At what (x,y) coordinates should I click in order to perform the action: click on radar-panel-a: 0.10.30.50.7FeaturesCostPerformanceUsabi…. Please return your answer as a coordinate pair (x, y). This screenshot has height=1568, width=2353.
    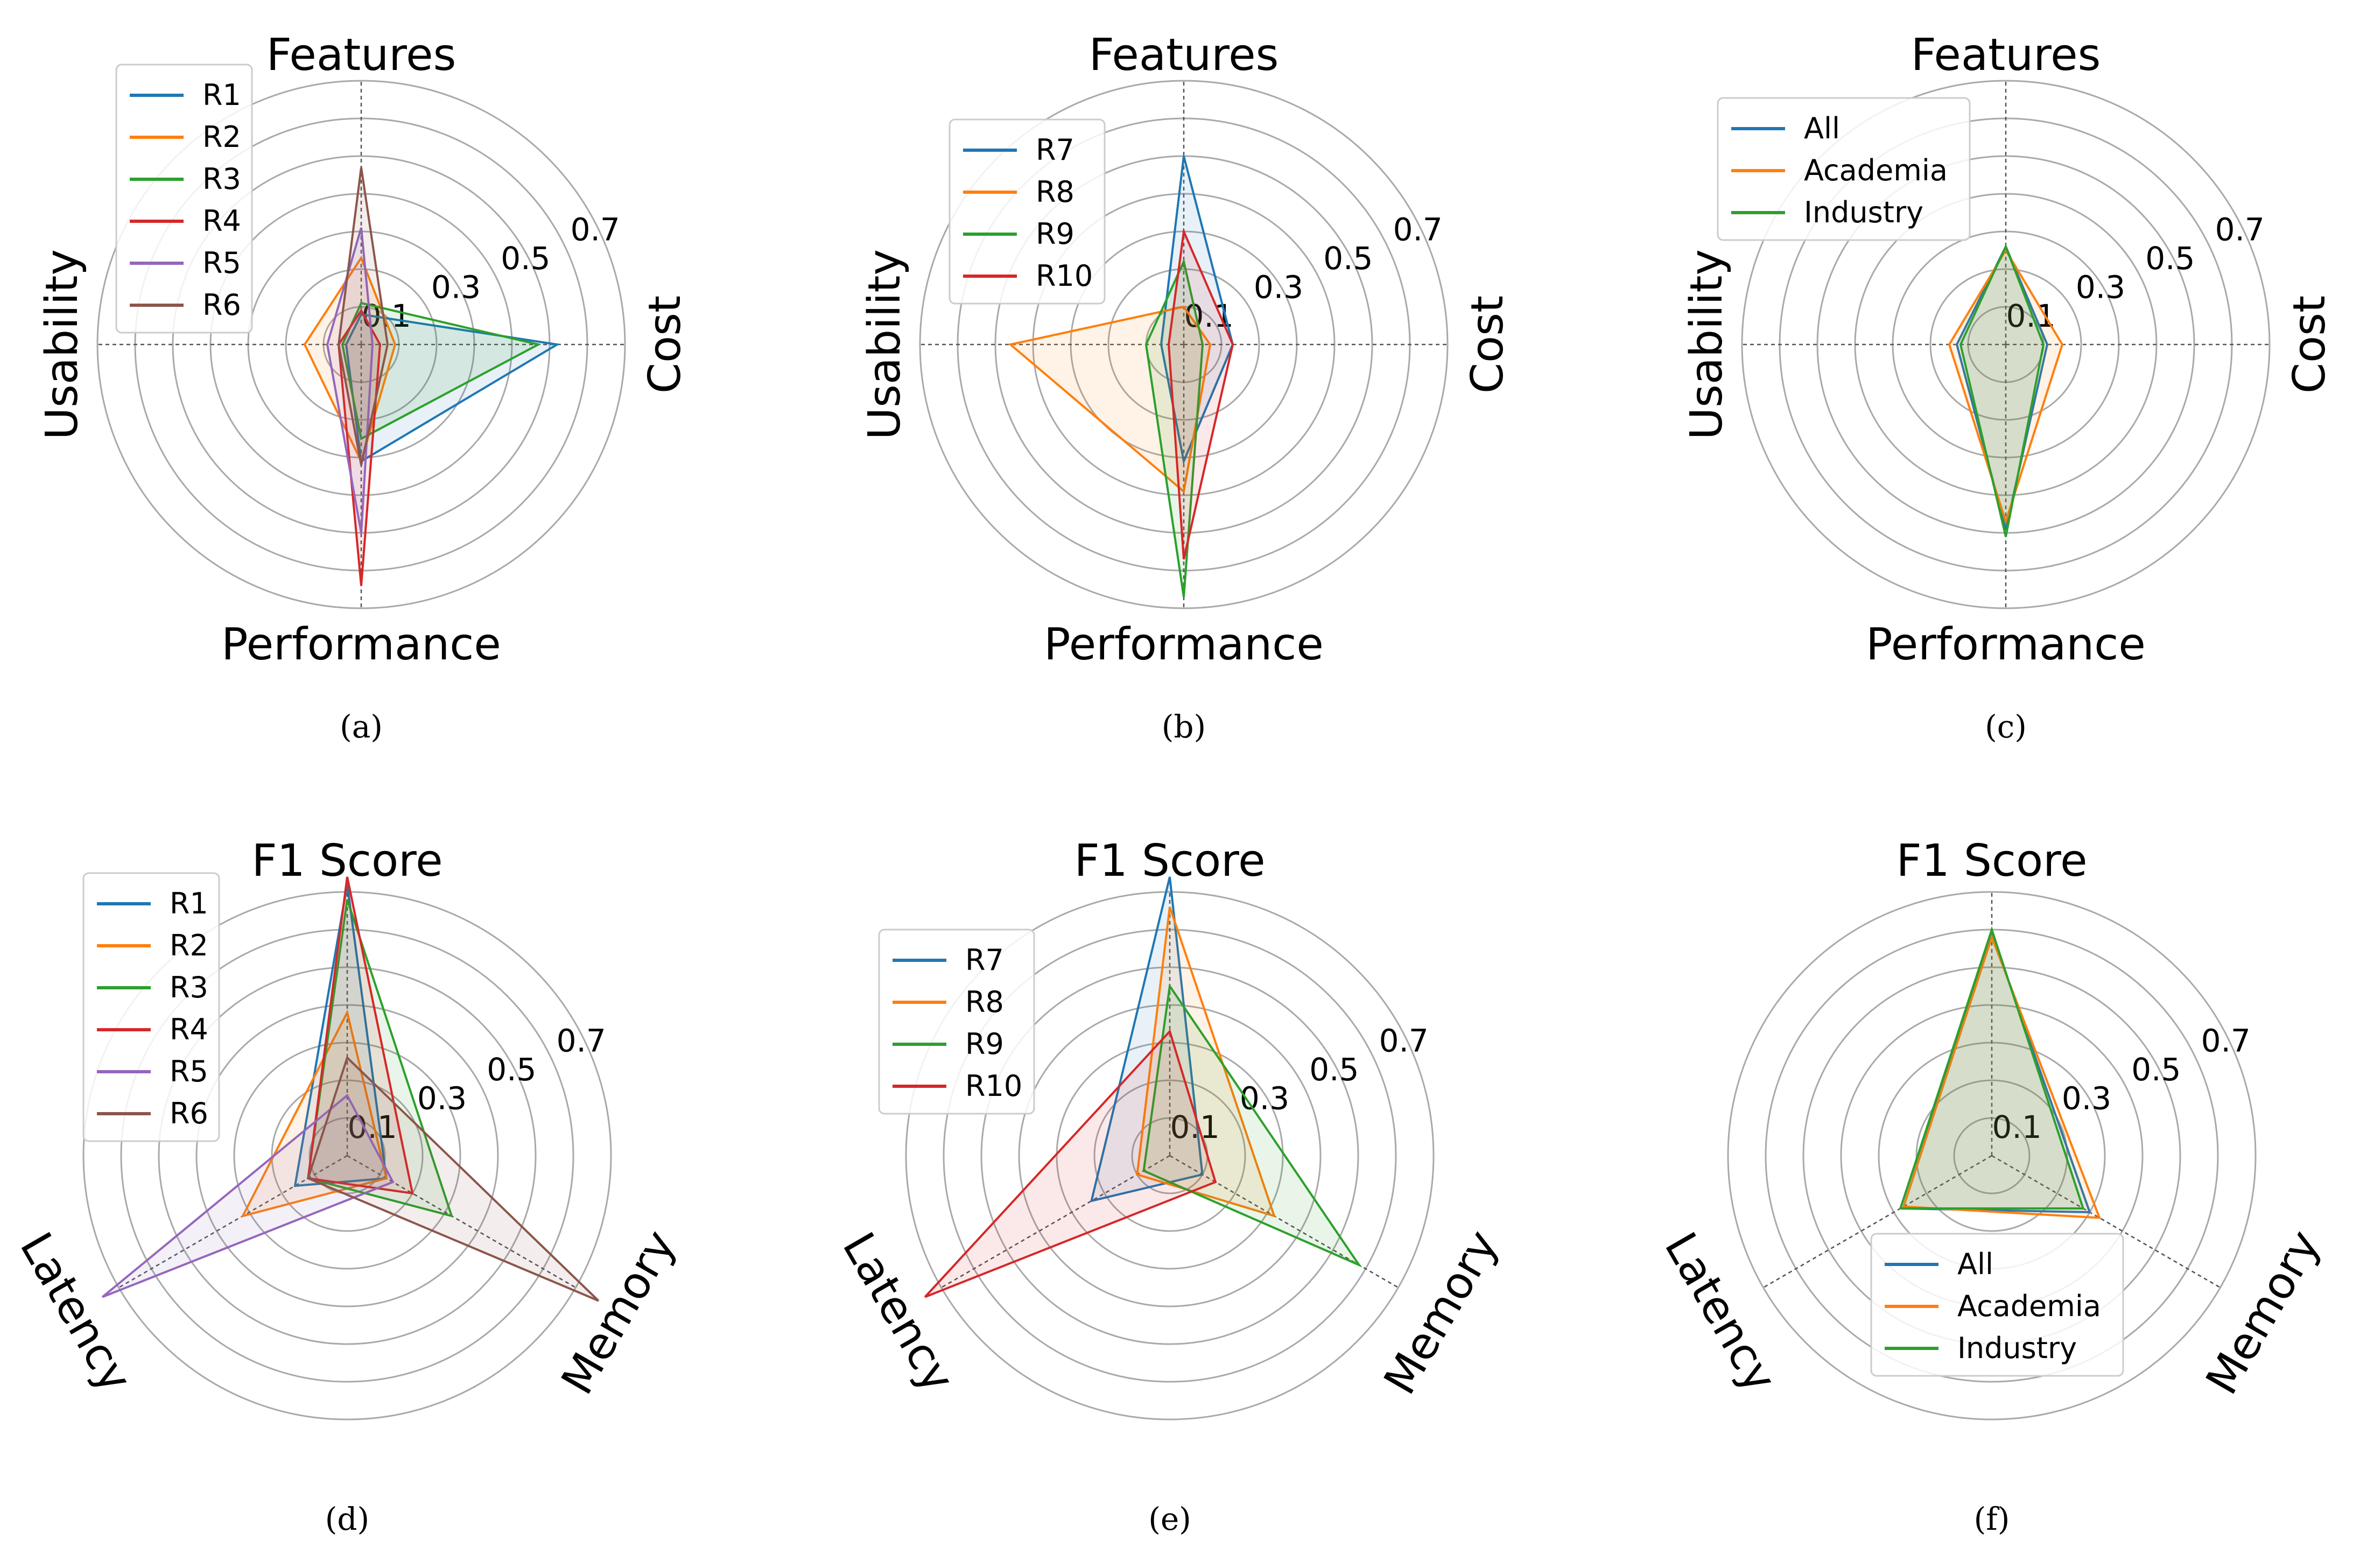
    Looking at the image, I should click on (364, 387).